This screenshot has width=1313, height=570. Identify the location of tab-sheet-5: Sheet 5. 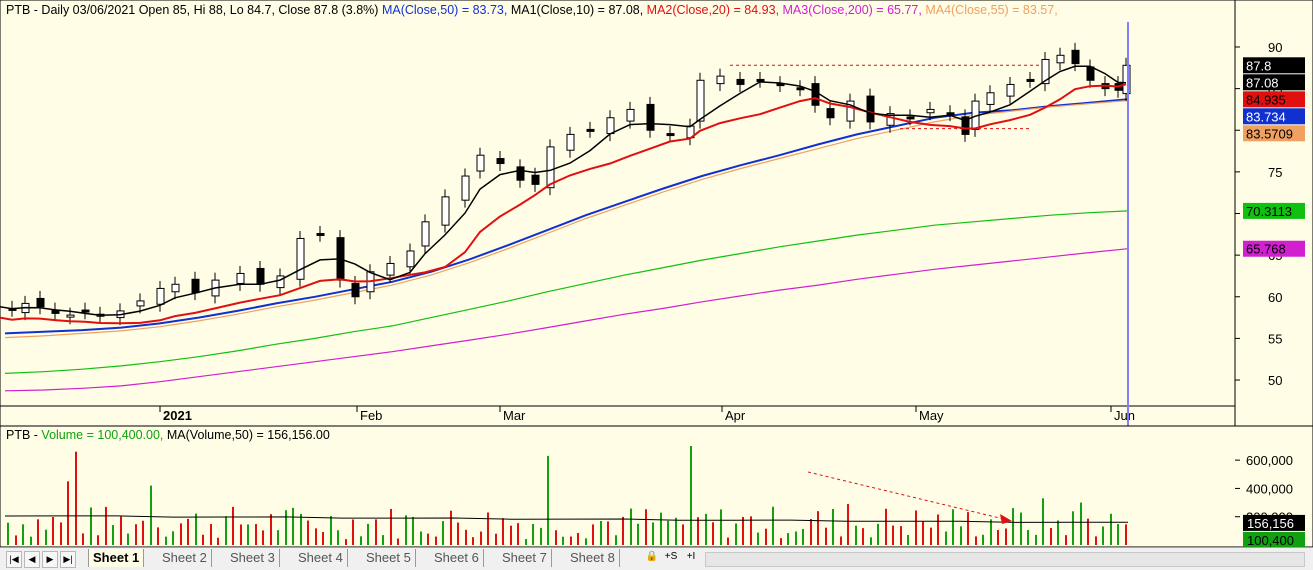
(389, 558).